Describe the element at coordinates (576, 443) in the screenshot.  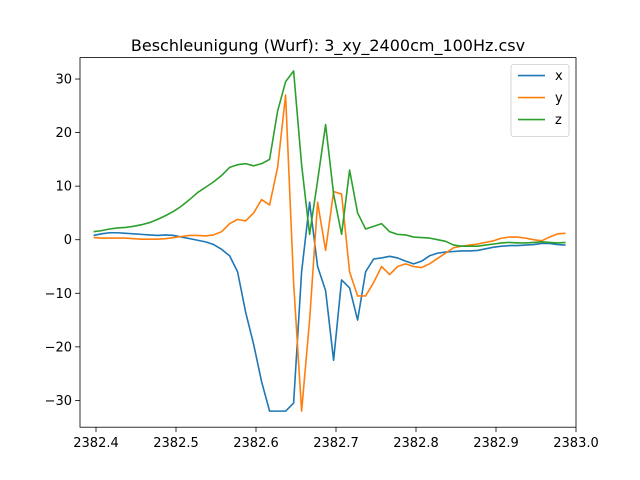
I see `x-tick-label: 2383.0` at that location.